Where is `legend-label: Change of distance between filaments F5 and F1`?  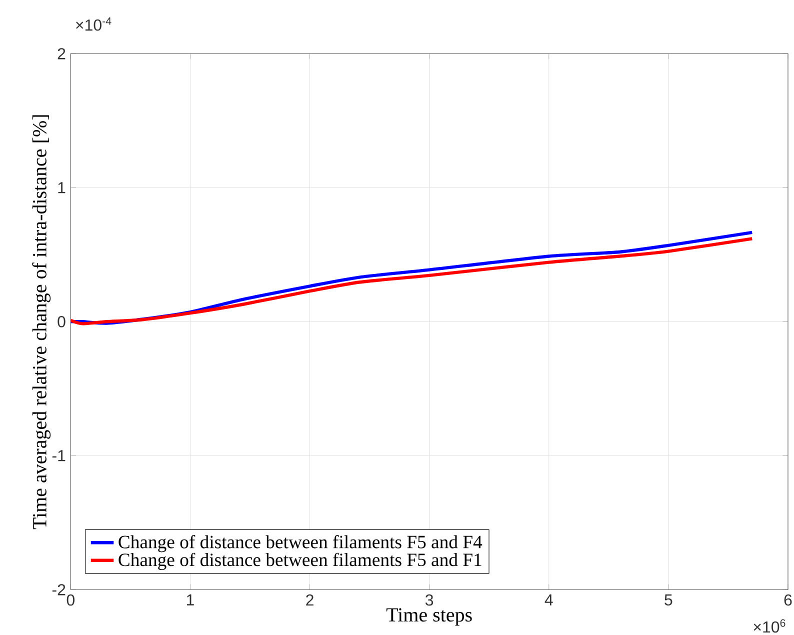
legend-label: Change of distance between filaments F5 and F1 is located at coordinates (300, 561).